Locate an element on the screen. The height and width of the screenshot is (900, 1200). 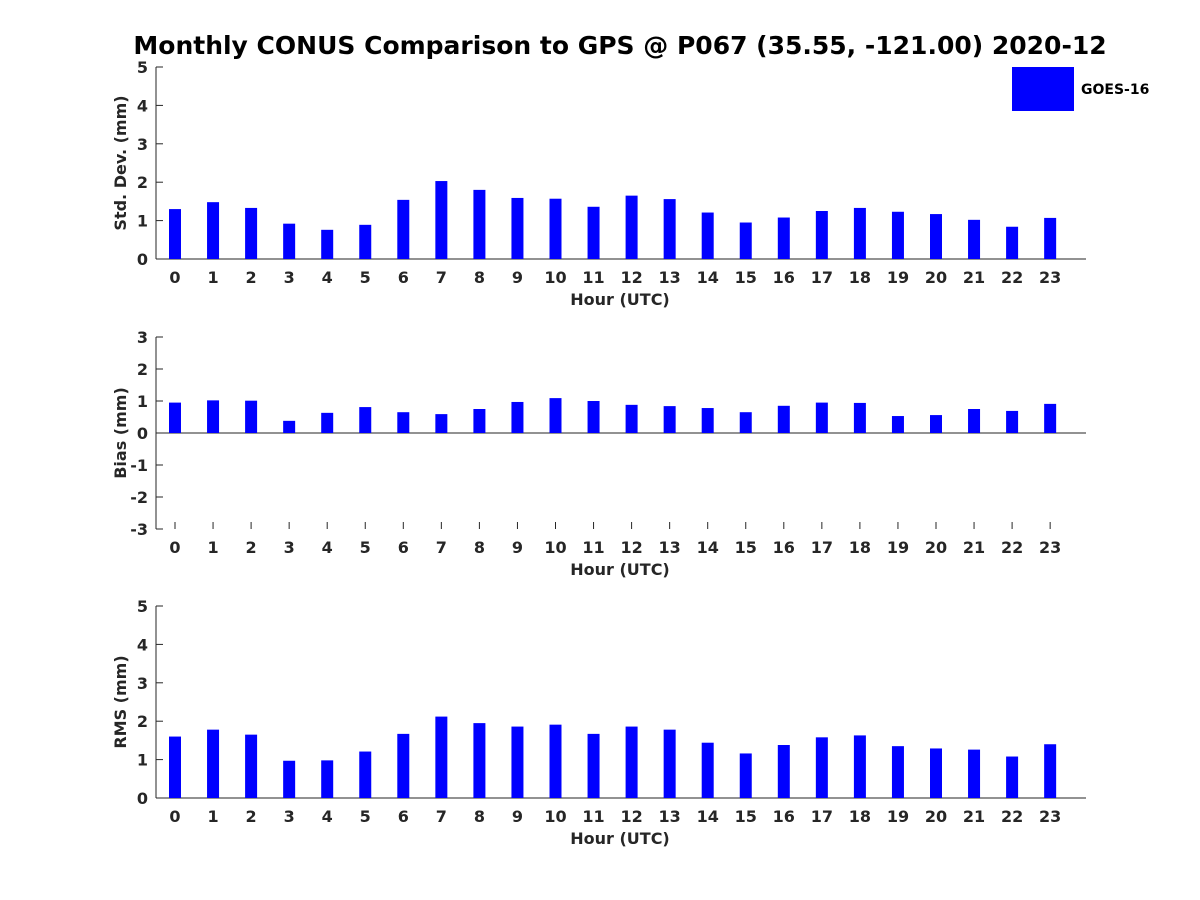
bias-y-tick-label: -3 is located at coordinates (139, 529).